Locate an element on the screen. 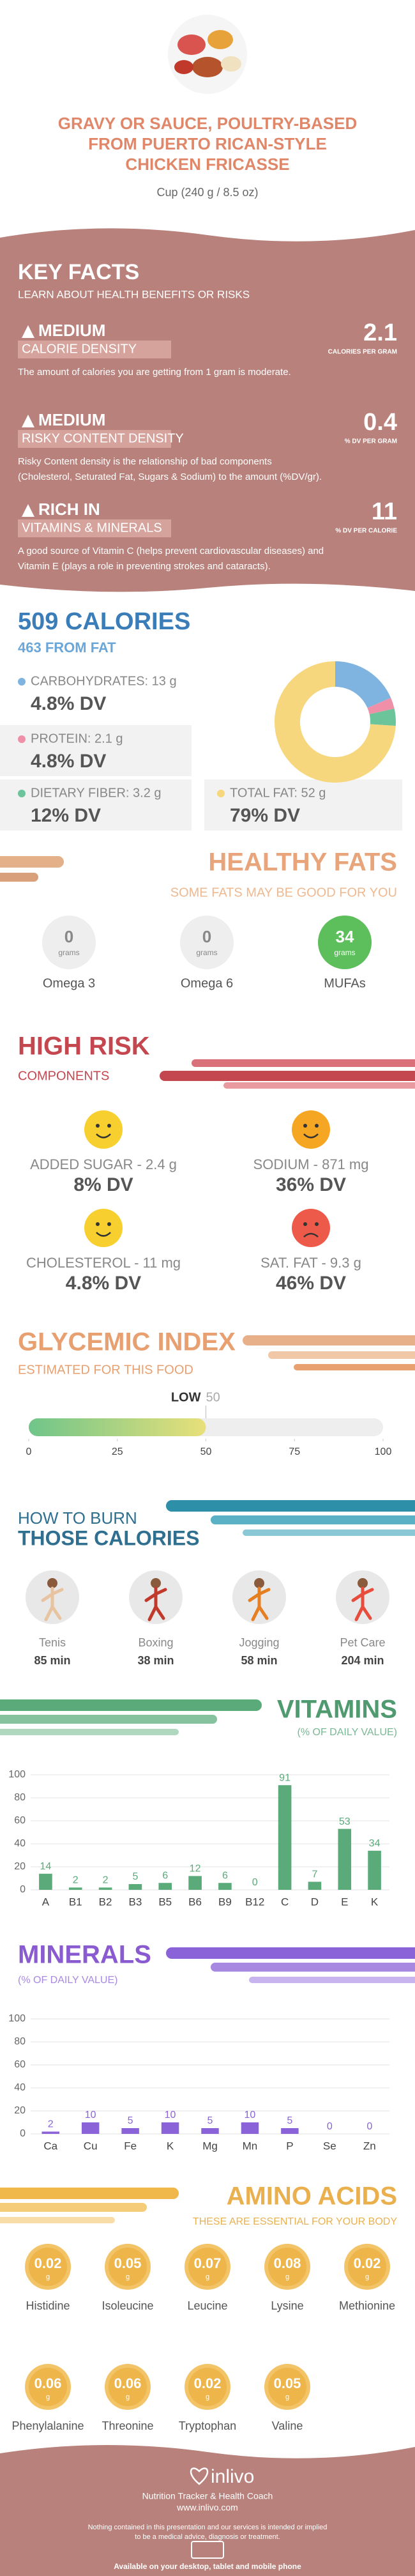 The image size is (415, 2576). y-tick-label: 20 is located at coordinates (20, 2110).